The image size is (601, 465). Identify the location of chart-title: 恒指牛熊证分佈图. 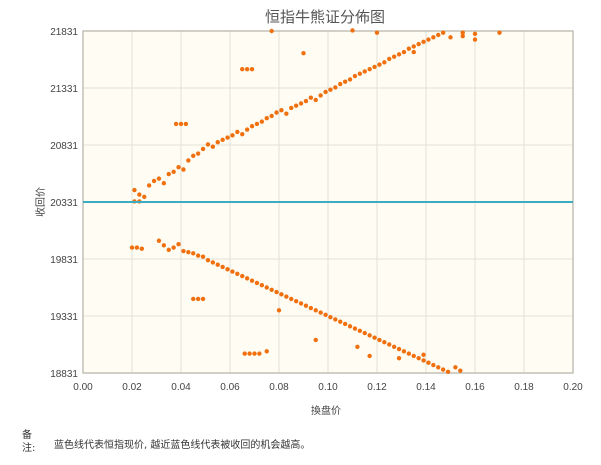
(325, 17).